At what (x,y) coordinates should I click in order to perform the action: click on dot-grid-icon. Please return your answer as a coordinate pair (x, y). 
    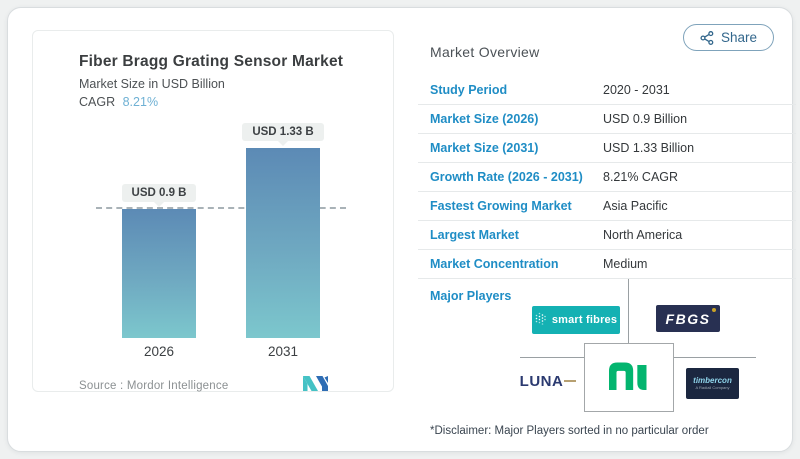
    Looking at the image, I should click on (540, 320).